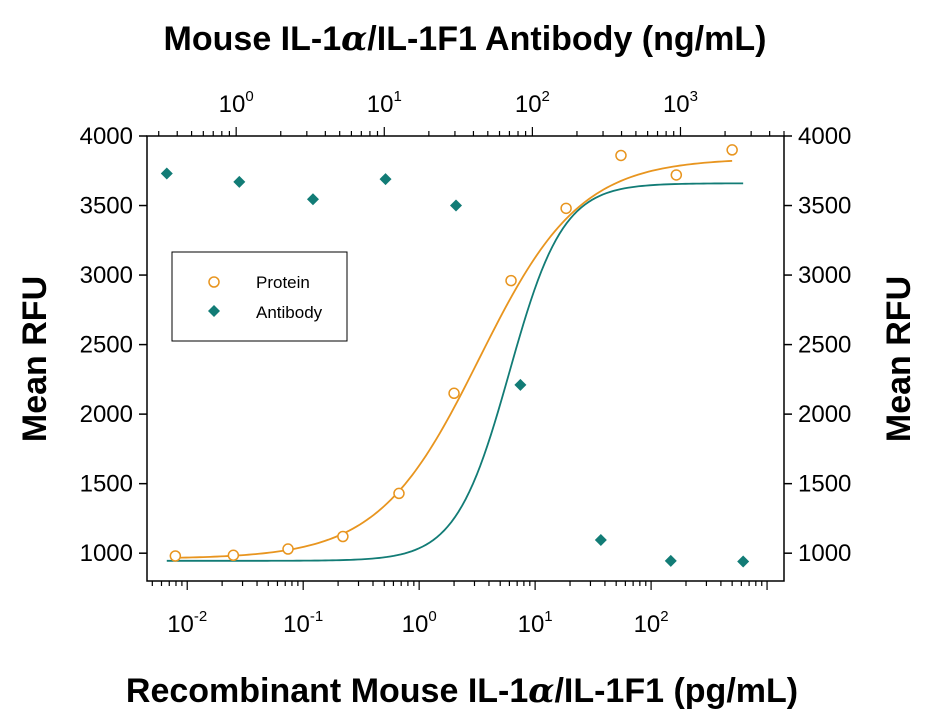 The image size is (927, 718). What do you see at coordinates (303, 623) in the screenshot?
I see `x-tick-label-bottom: 10⁻¹` at bounding box center [303, 623].